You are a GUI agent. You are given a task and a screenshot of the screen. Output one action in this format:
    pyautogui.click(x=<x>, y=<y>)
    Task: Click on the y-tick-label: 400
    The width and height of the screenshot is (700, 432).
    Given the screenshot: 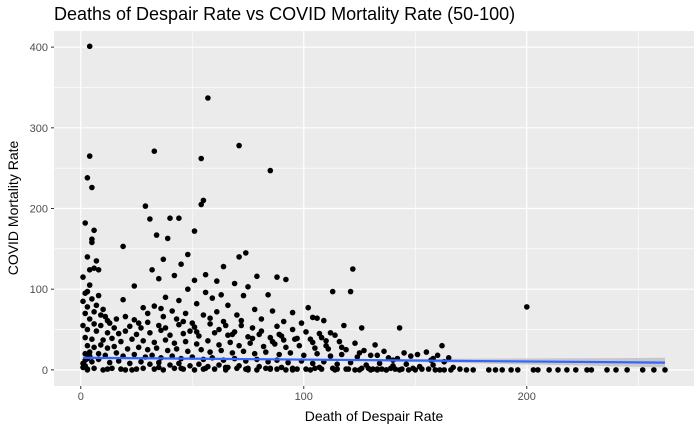 What is the action you would take?
    pyautogui.click(x=39, y=48)
    